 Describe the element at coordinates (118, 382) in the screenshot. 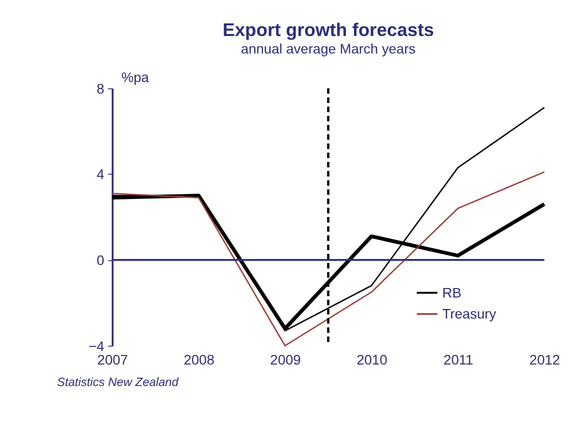

I see `text: Statistics New Zealand` at that location.